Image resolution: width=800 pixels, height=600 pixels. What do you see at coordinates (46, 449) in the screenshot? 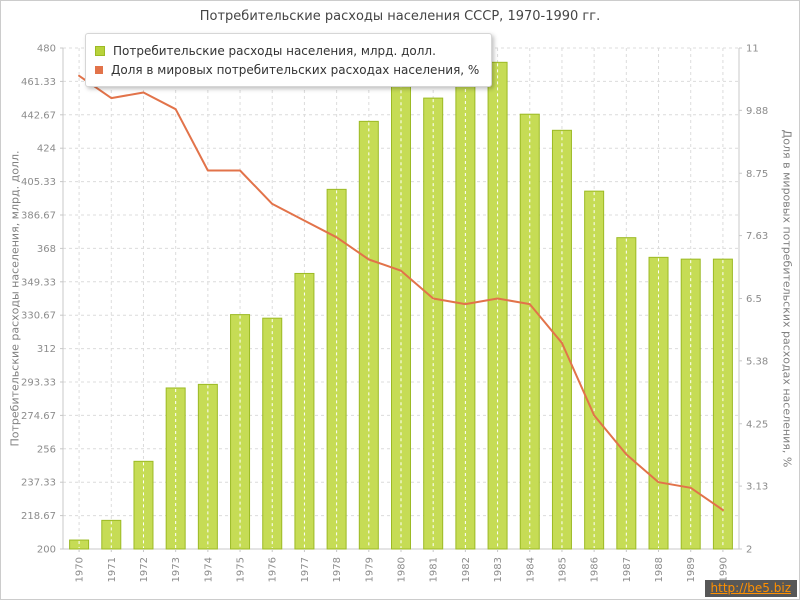
I see `tick-label: 256` at bounding box center [46, 449].